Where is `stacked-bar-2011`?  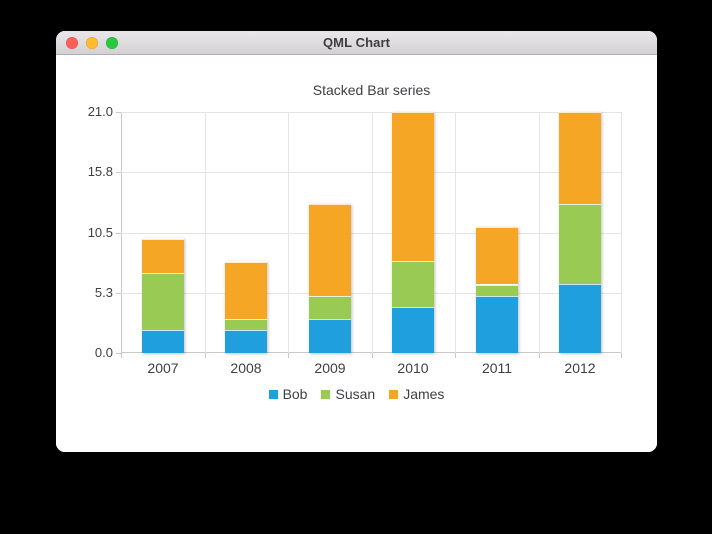 stacked-bar-2011 is located at coordinates (497, 290).